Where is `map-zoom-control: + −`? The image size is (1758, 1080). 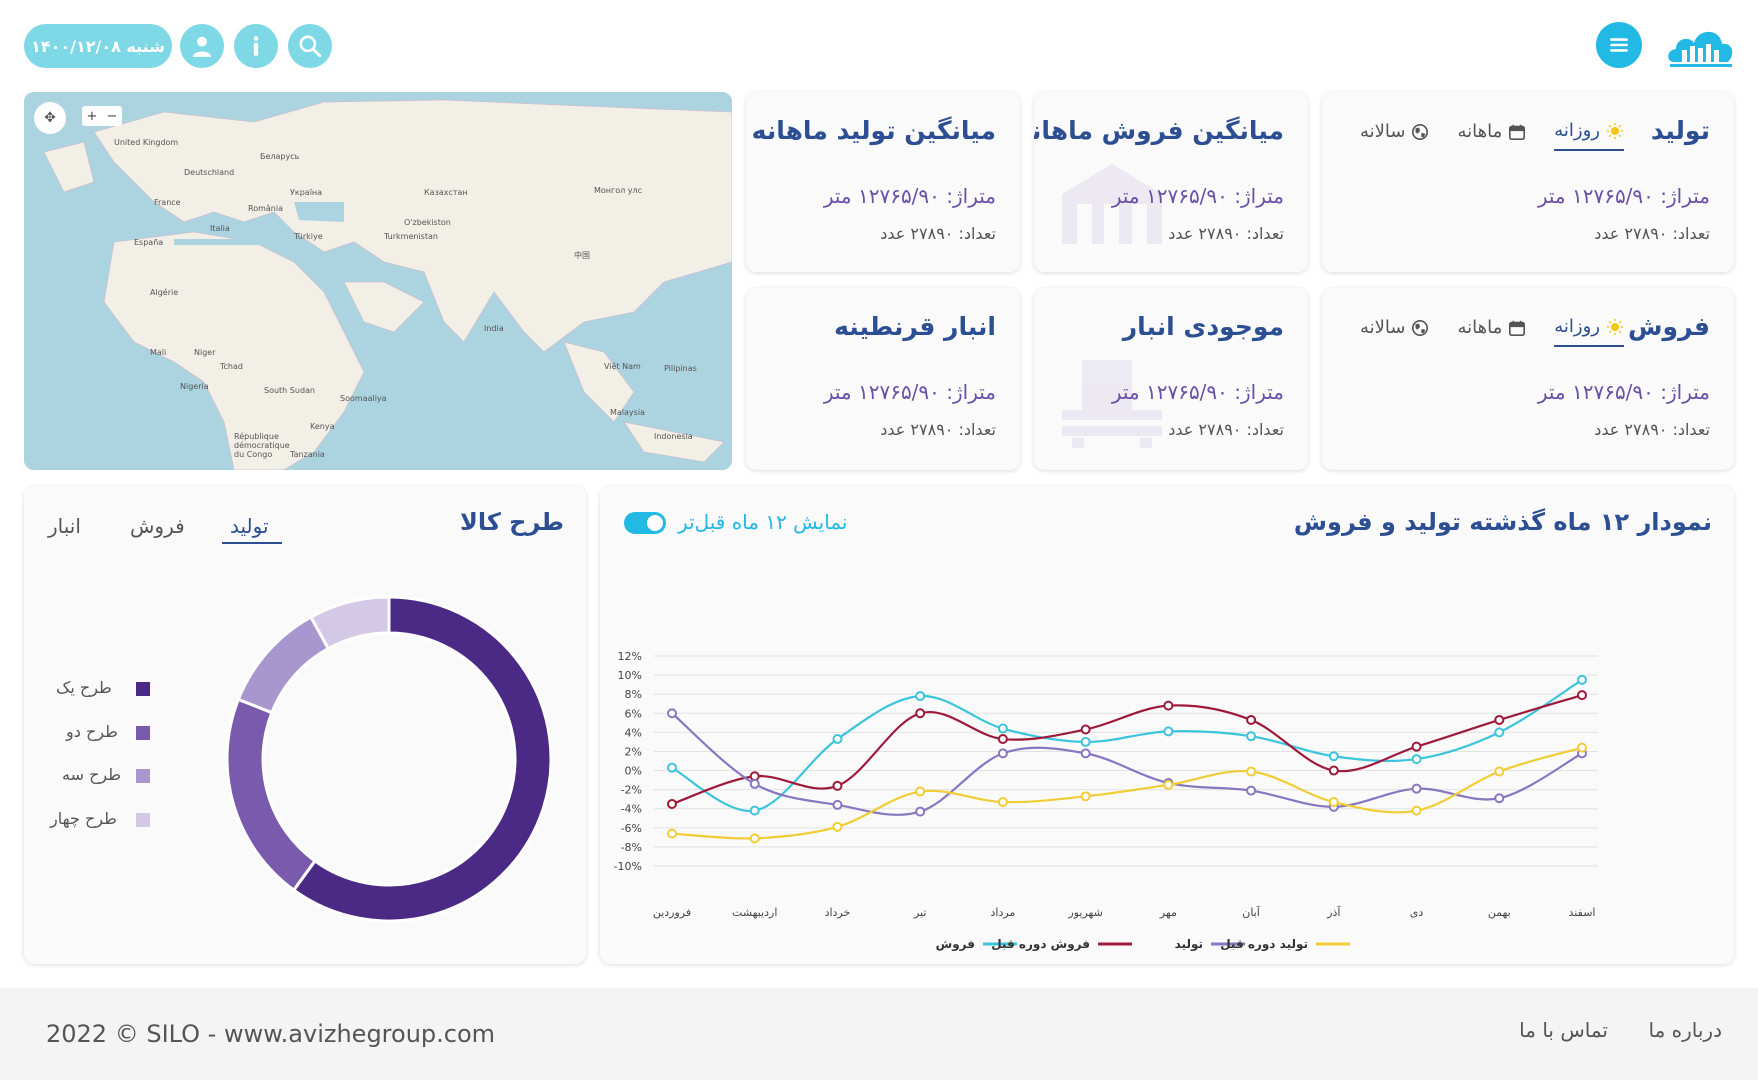
map-zoom-control: + − is located at coordinates (102, 116).